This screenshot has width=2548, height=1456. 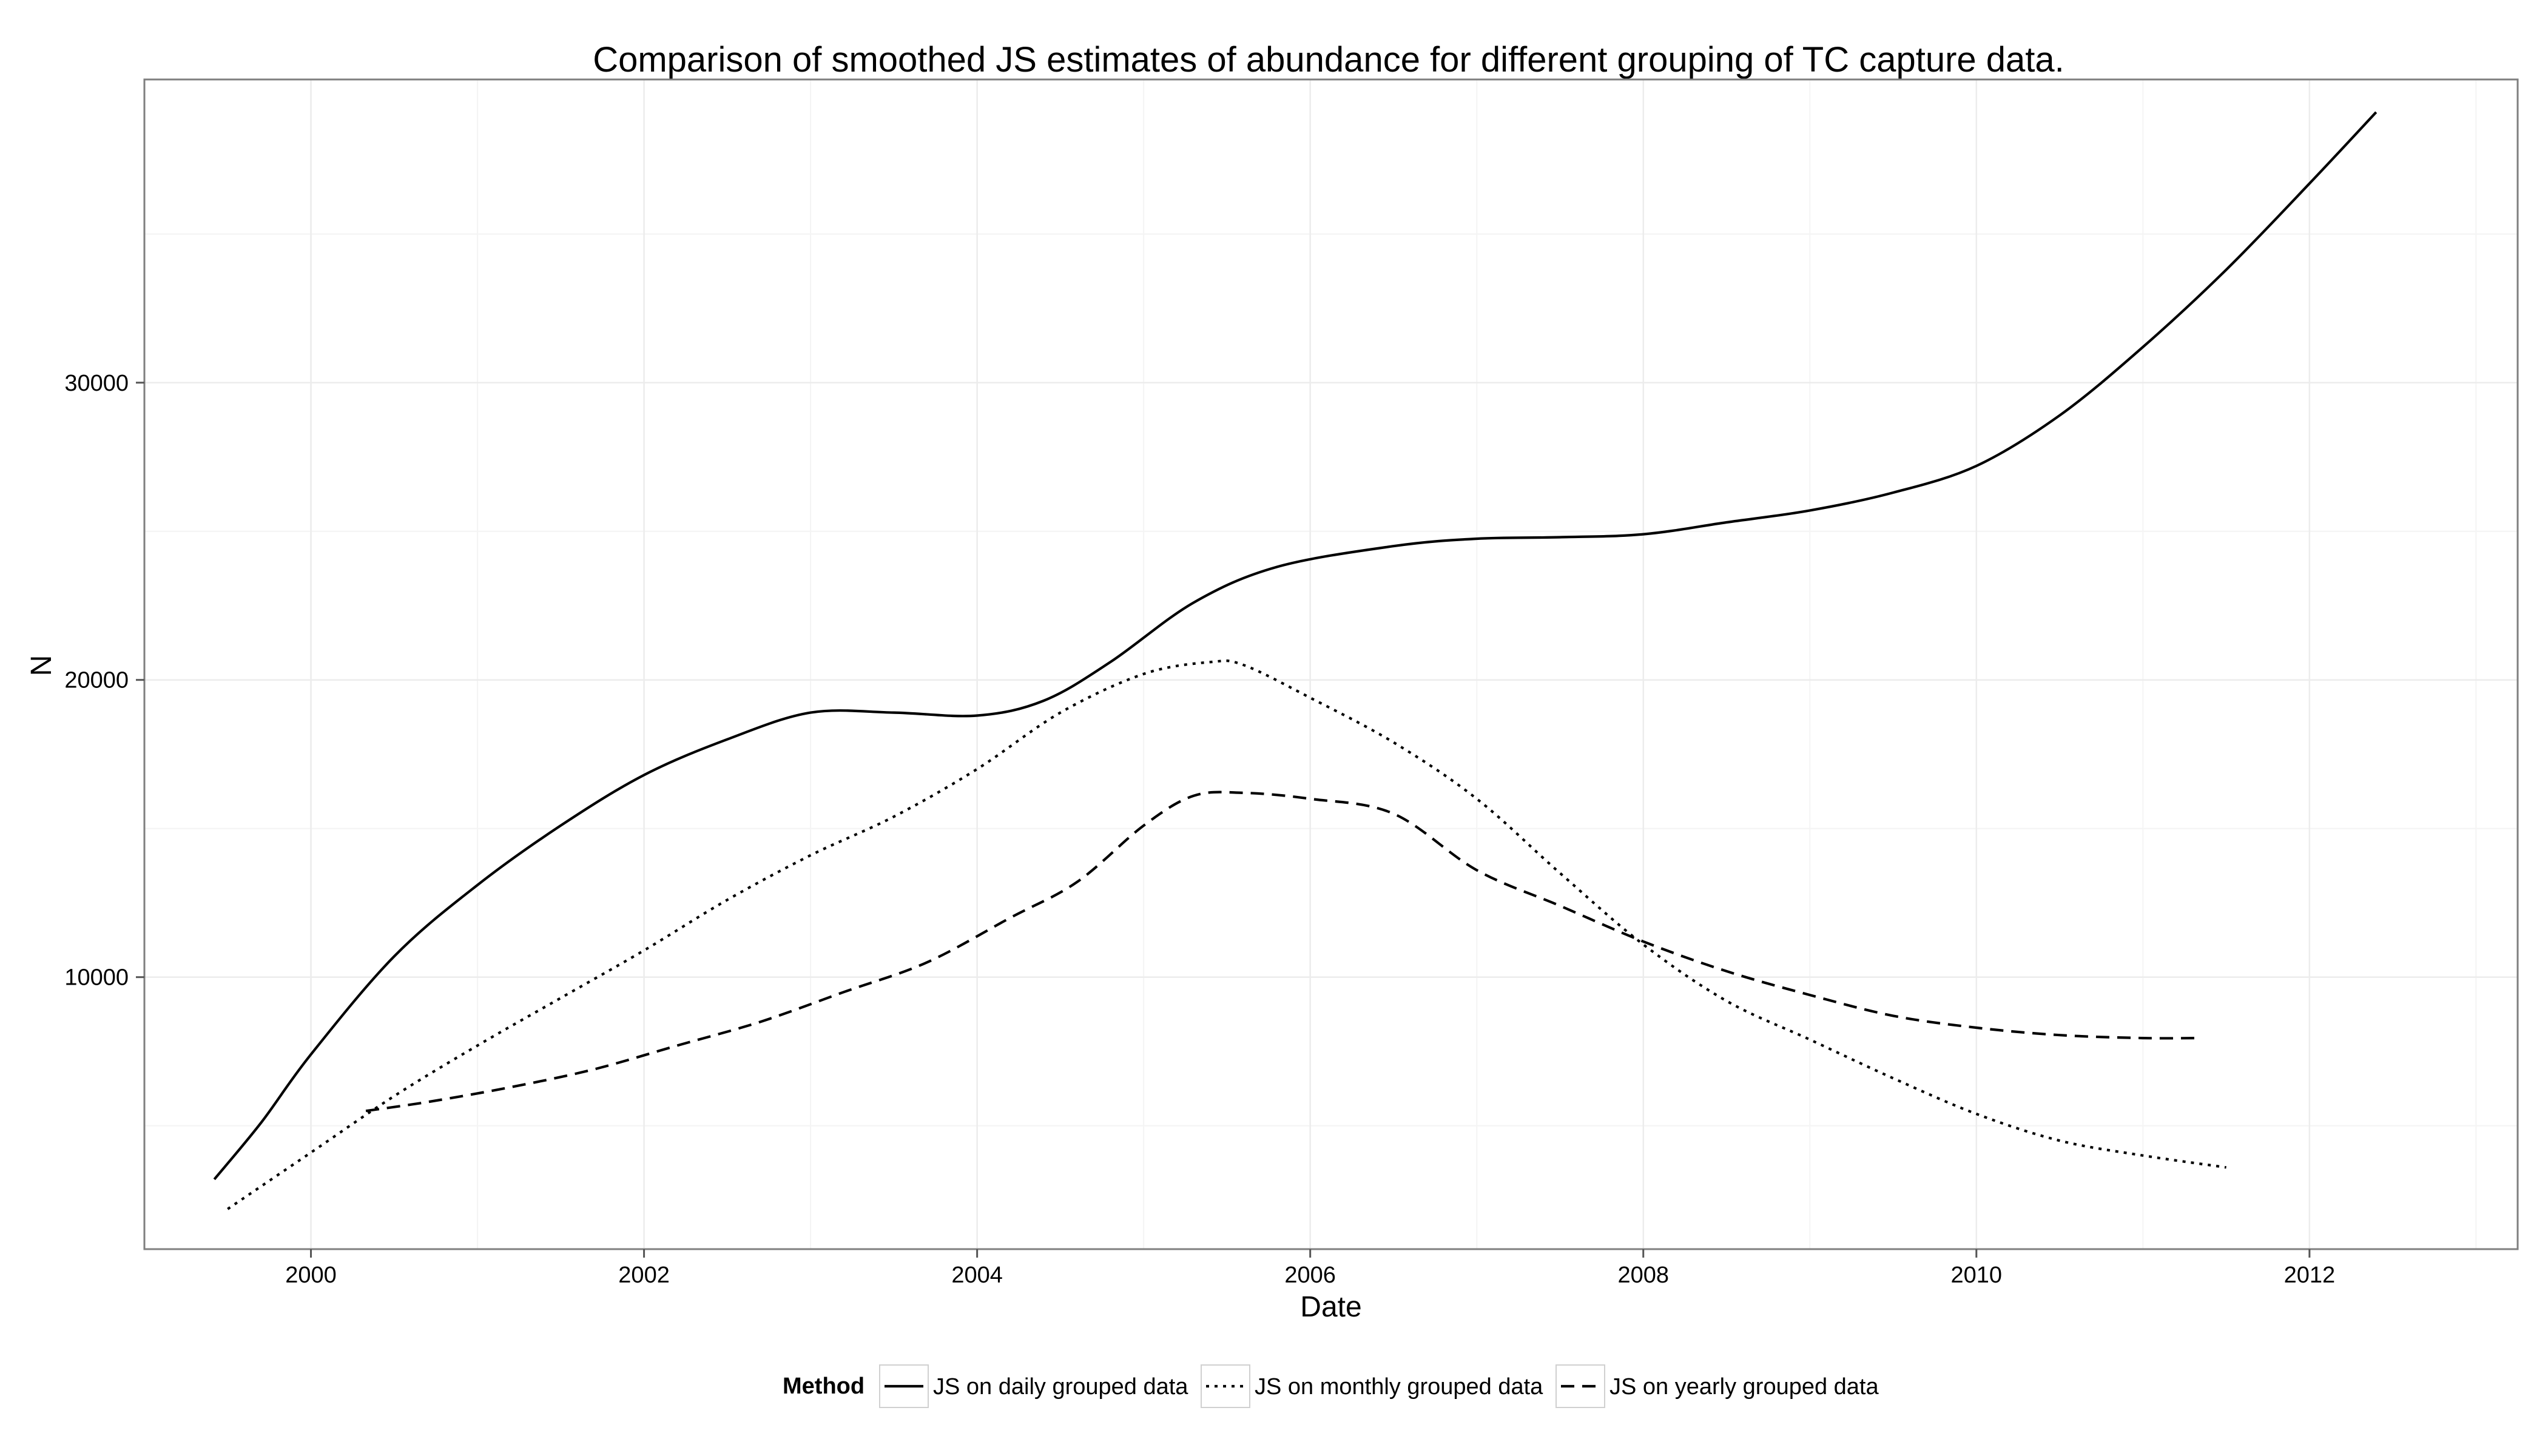 I want to click on x-axis: 2000 2002 2004 2006 2008 2010 2012, so click(x=1310, y=1268).